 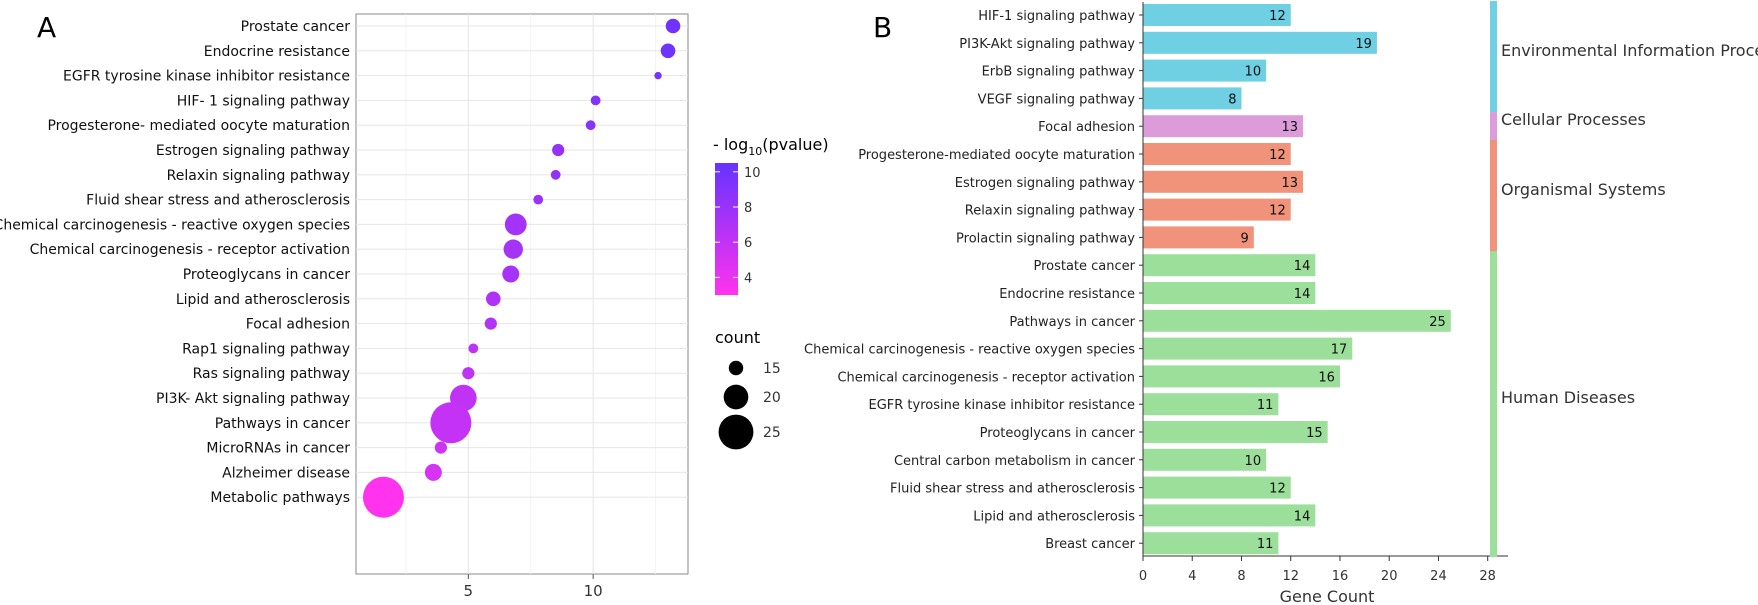 I want to click on x-tick-label: 24, so click(x=1438, y=576).